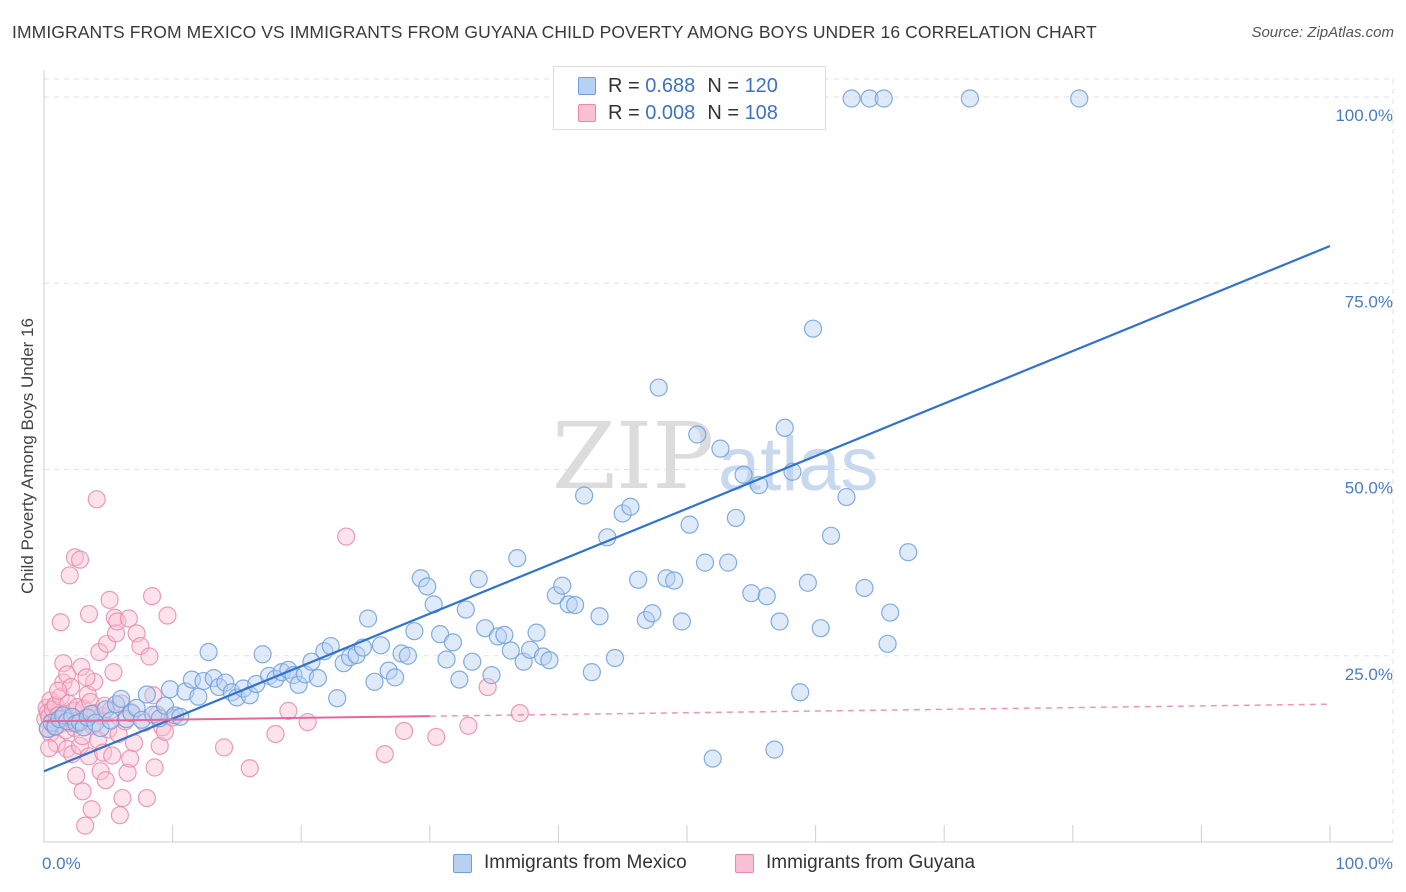 This screenshot has height=892, width=1406. I want to click on trend-line-guyana-dashed, so click(880, 710).